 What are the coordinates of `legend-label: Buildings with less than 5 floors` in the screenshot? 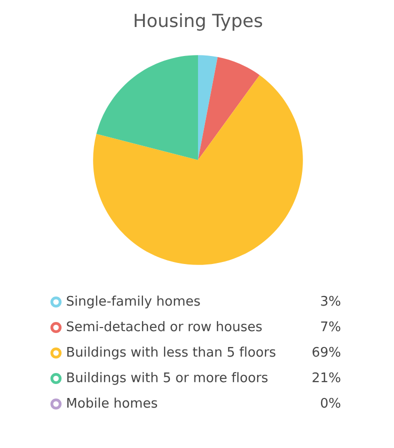 It's located at (171, 353).